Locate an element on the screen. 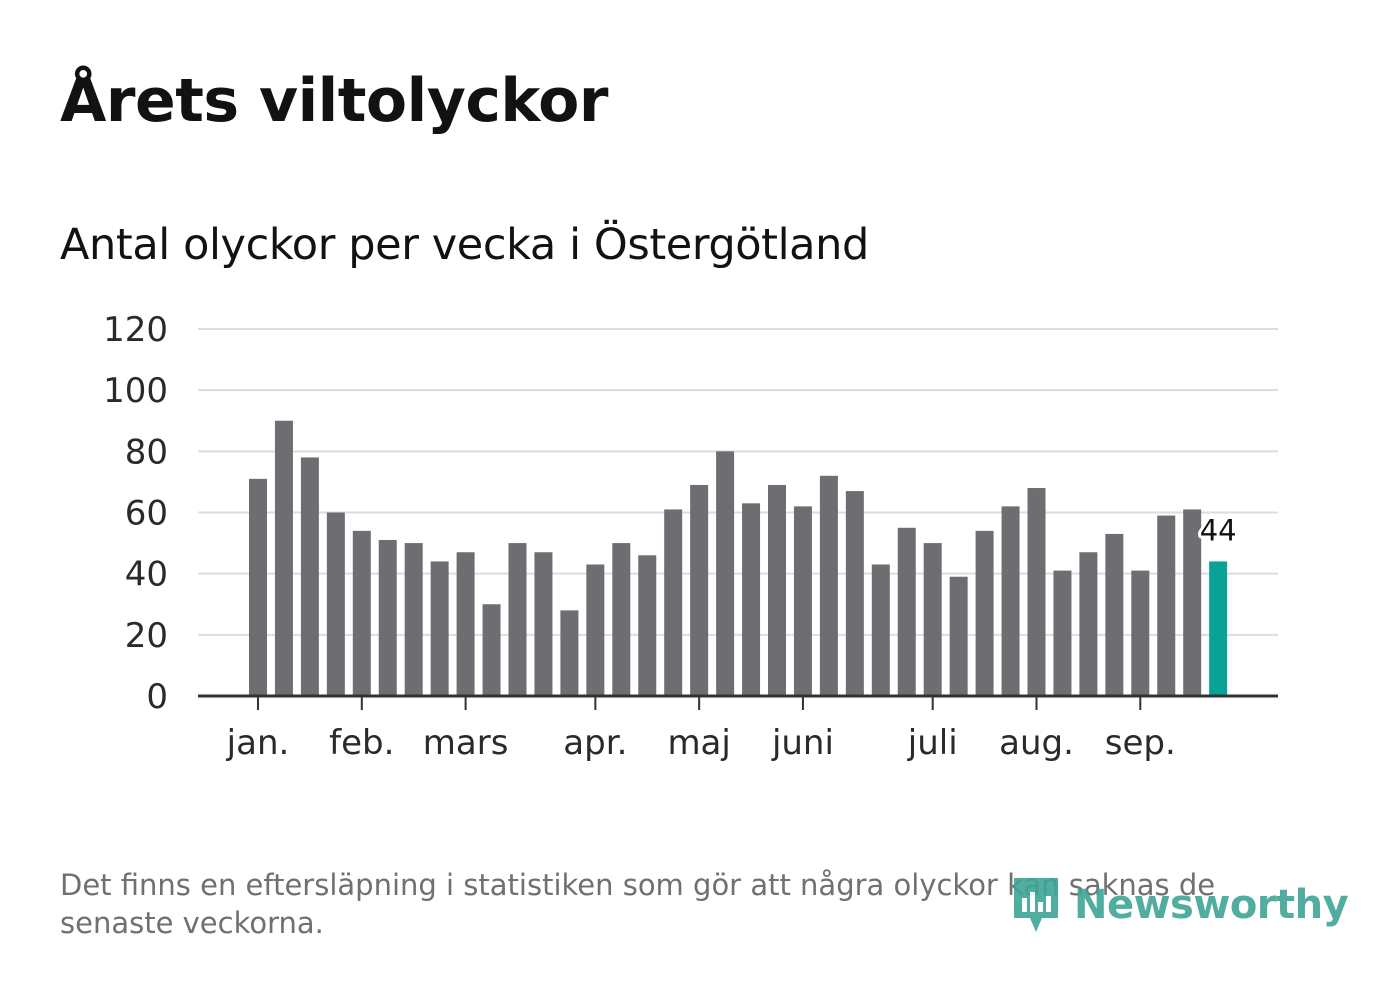 This screenshot has width=1382, height=999. x-tick-label: maj is located at coordinates (698, 743).